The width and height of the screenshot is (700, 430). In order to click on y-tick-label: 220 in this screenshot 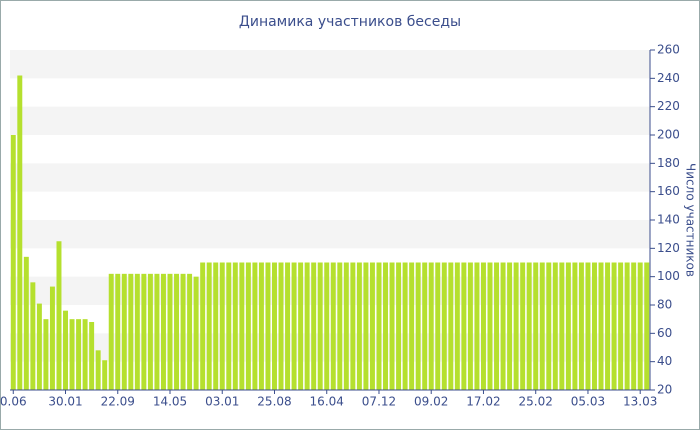, I will do `click(668, 106)`.